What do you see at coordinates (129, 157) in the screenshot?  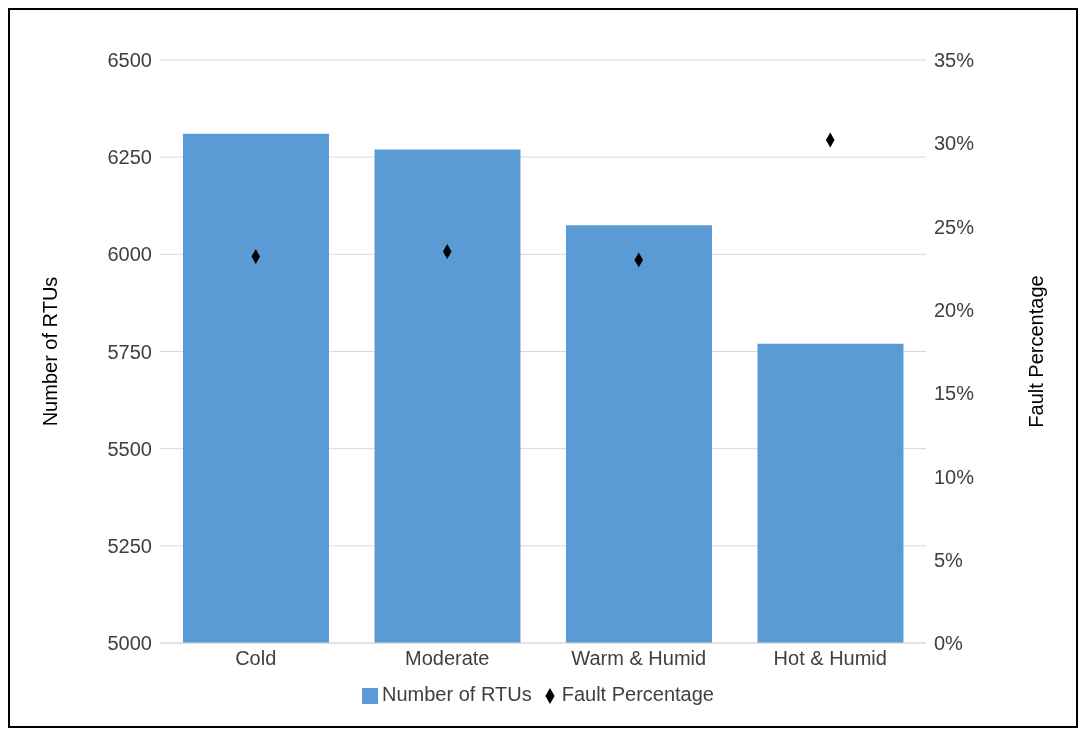 I see `y-tick-label: 6250` at bounding box center [129, 157].